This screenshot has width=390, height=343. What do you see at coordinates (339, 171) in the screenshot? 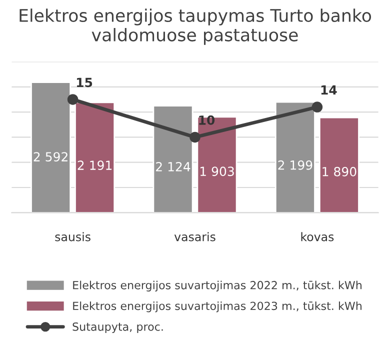
I see `data-label: 1 890` at bounding box center [339, 171].